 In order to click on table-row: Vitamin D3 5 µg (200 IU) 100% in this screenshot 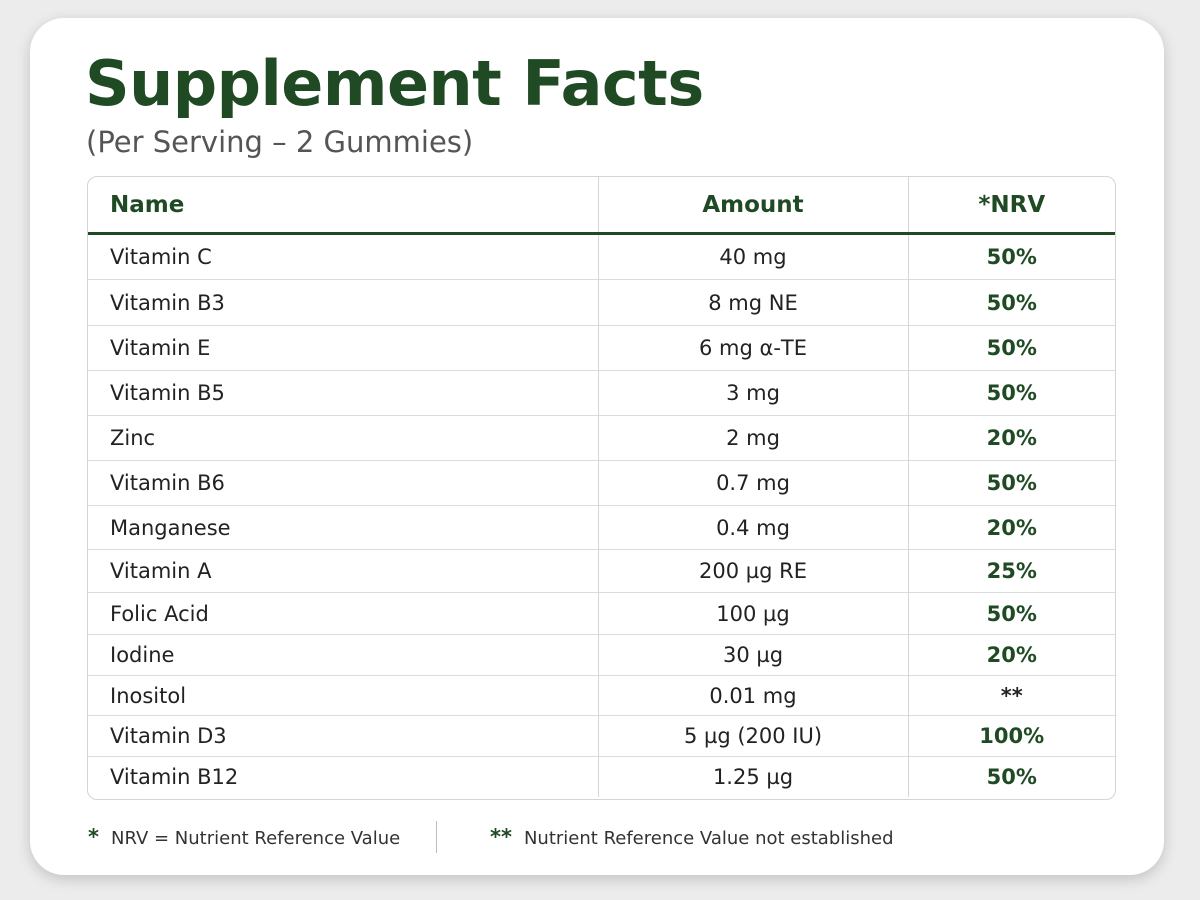, I will do `click(601, 736)`.